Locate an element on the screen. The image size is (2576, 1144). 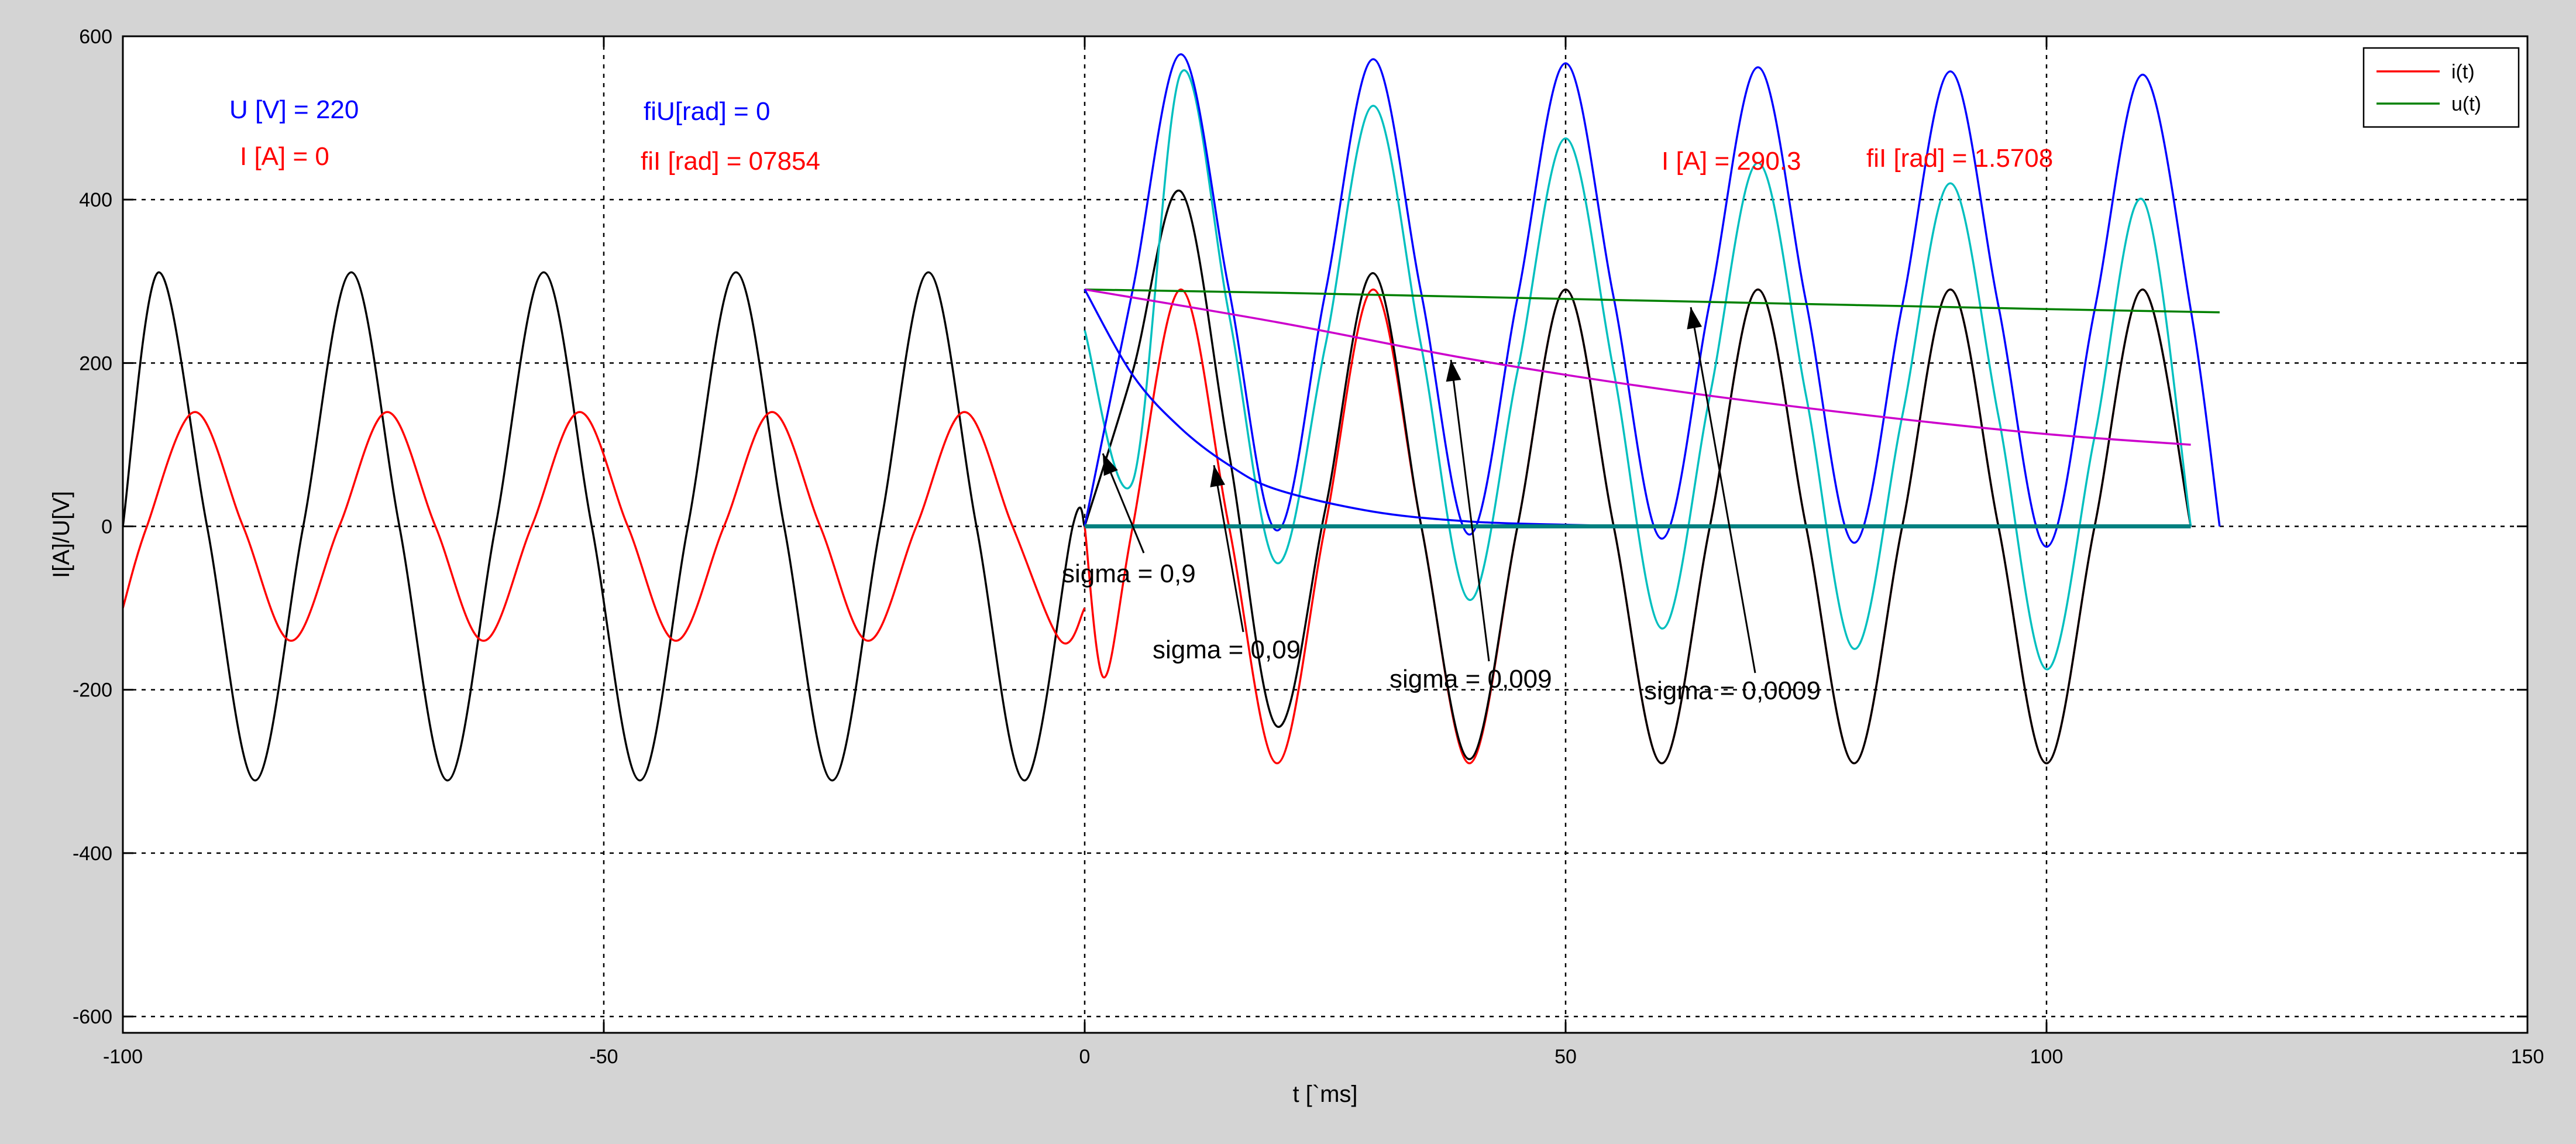
legend-label-1: u(t) is located at coordinates (2466, 104).